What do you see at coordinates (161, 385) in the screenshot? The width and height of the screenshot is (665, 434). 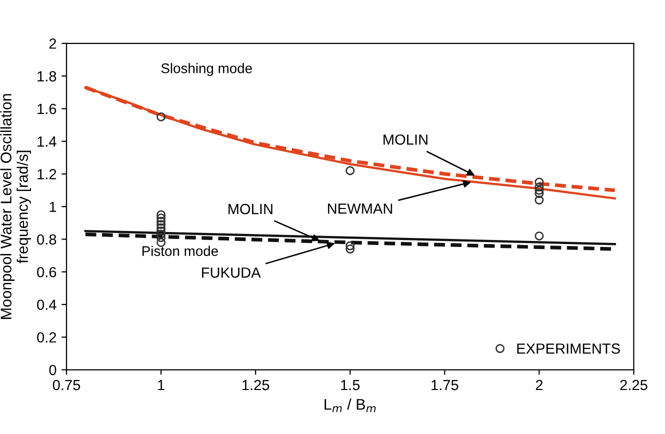 I see `x-tick-label: 1` at bounding box center [161, 385].